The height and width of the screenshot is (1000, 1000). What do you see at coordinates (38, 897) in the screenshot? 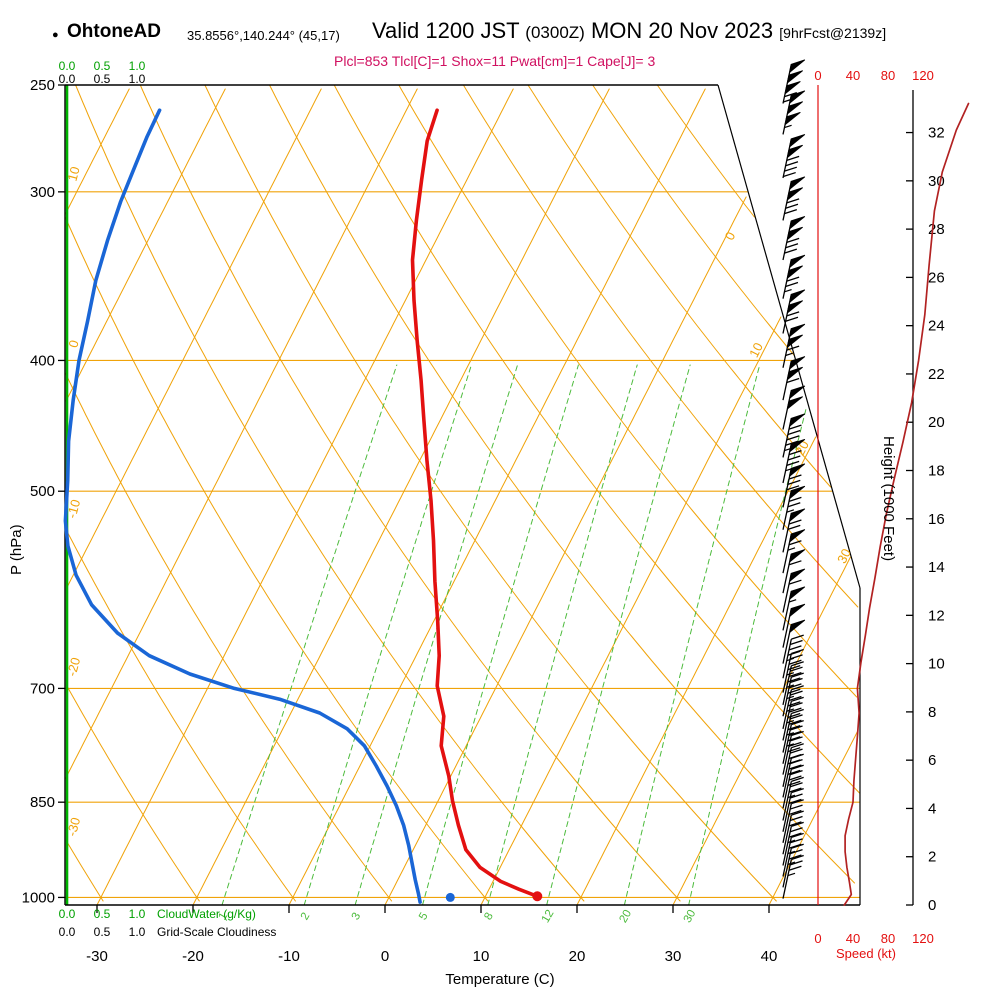
I see `svg-text: 1000` at bounding box center [38, 897].